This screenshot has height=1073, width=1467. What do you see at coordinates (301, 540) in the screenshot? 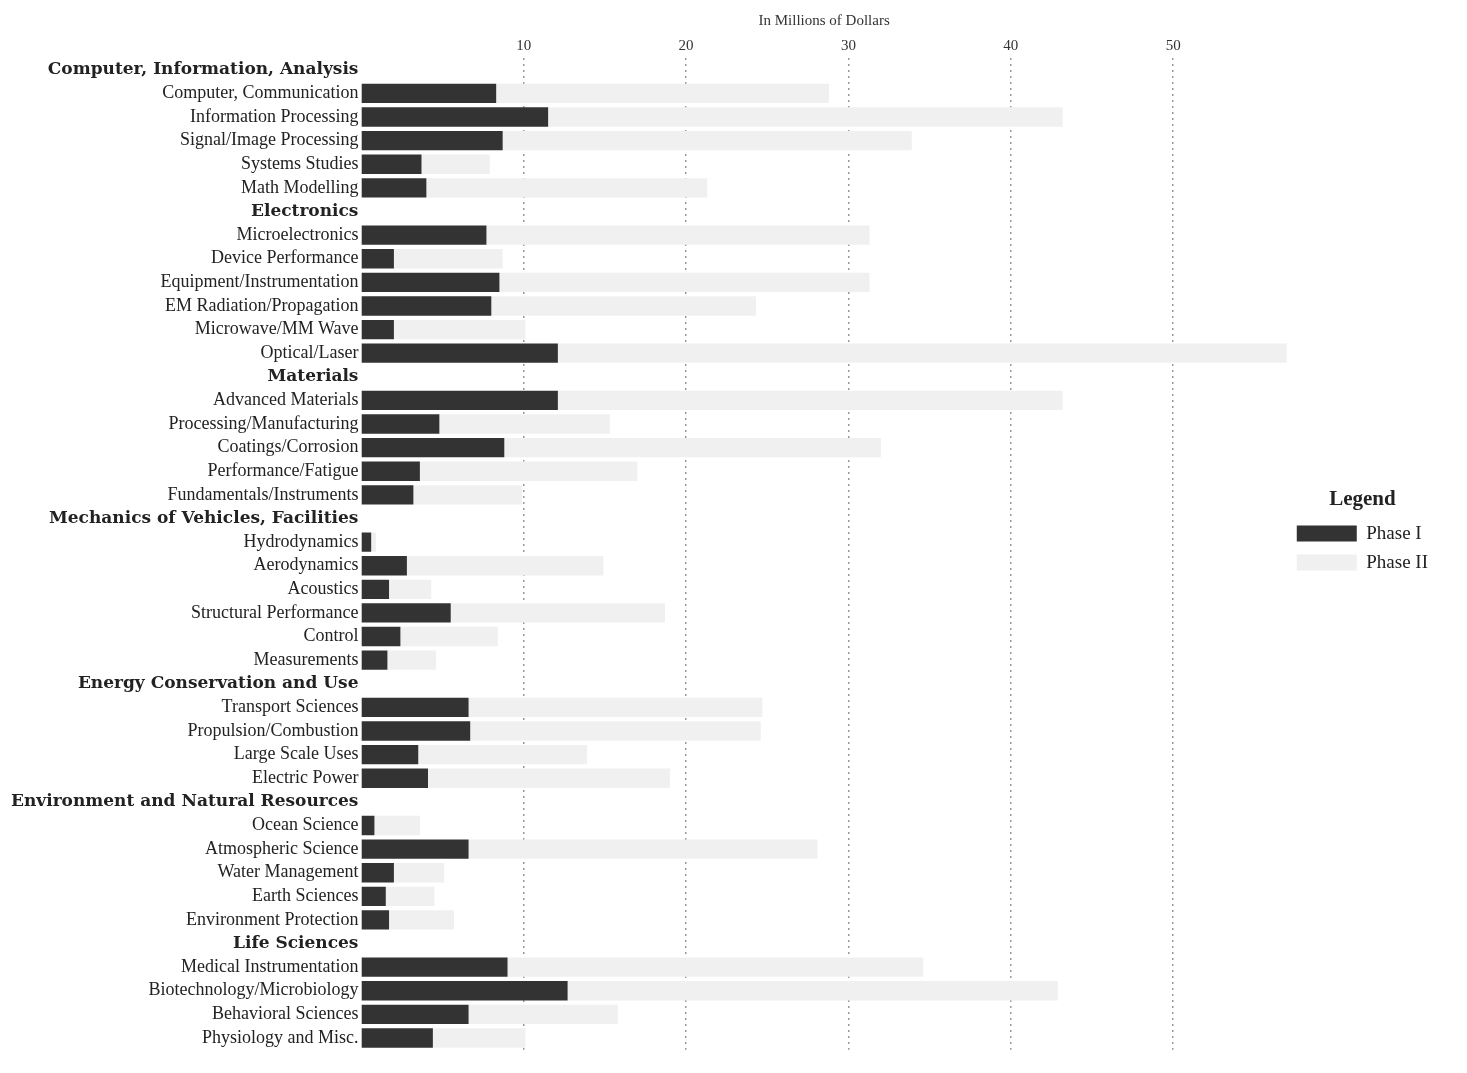
I see `y-tick-label: Hydrodynamics` at bounding box center [301, 540].